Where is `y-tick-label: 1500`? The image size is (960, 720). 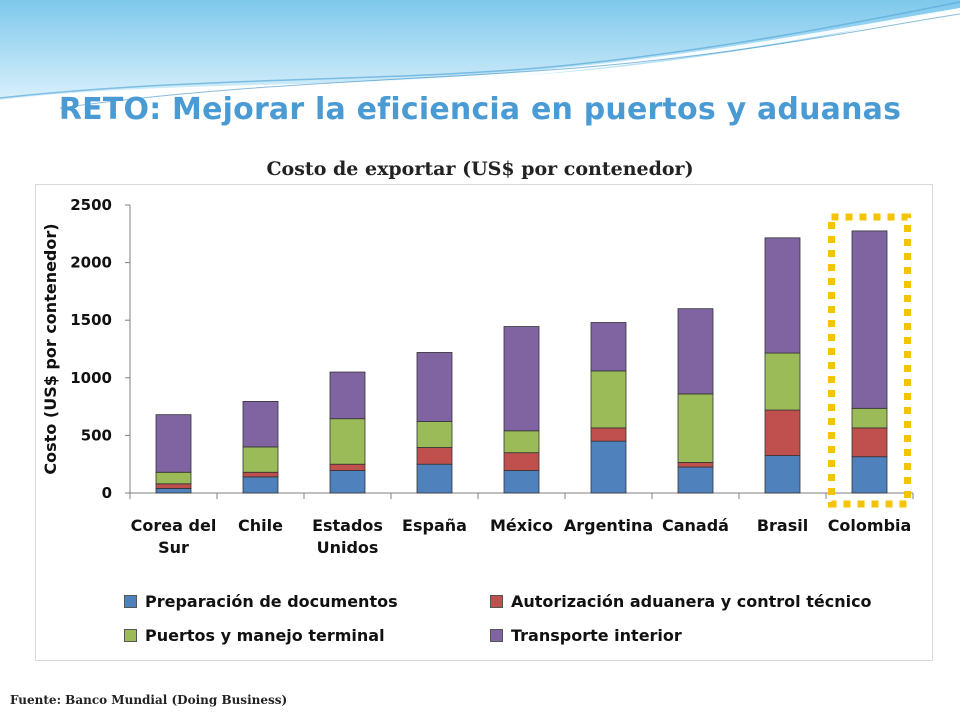
y-tick-label: 1500 is located at coordinates (91, 320).